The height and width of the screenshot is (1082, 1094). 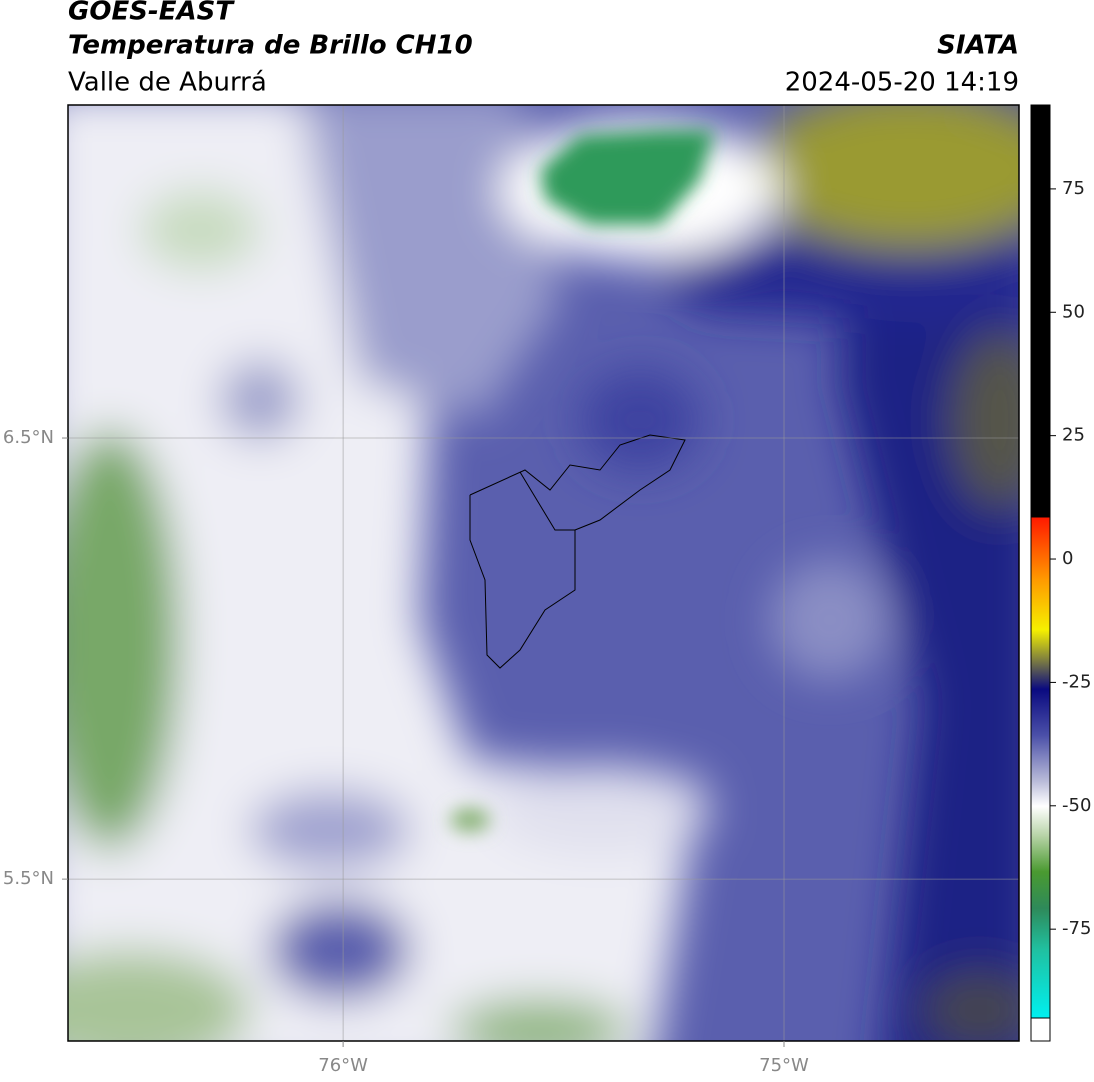 I want to click on lat-label: 6.5°N, so click(x=28, y=437).